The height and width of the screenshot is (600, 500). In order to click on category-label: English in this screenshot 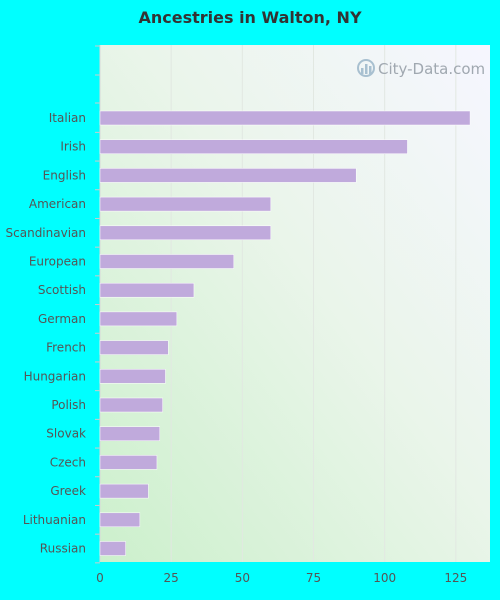, I will do `click(64, 175)`.